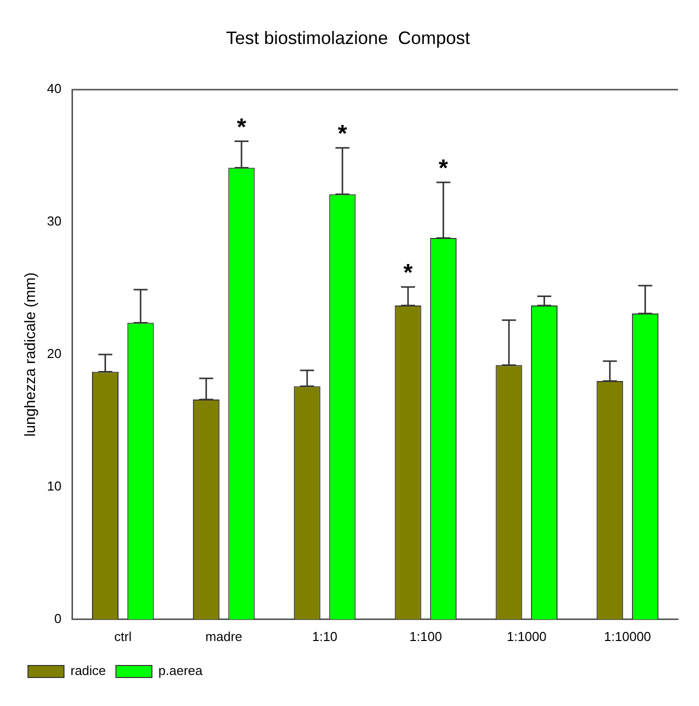 The image size is (699, 706). I want to click on legend-label: radice, so click(88, 670).